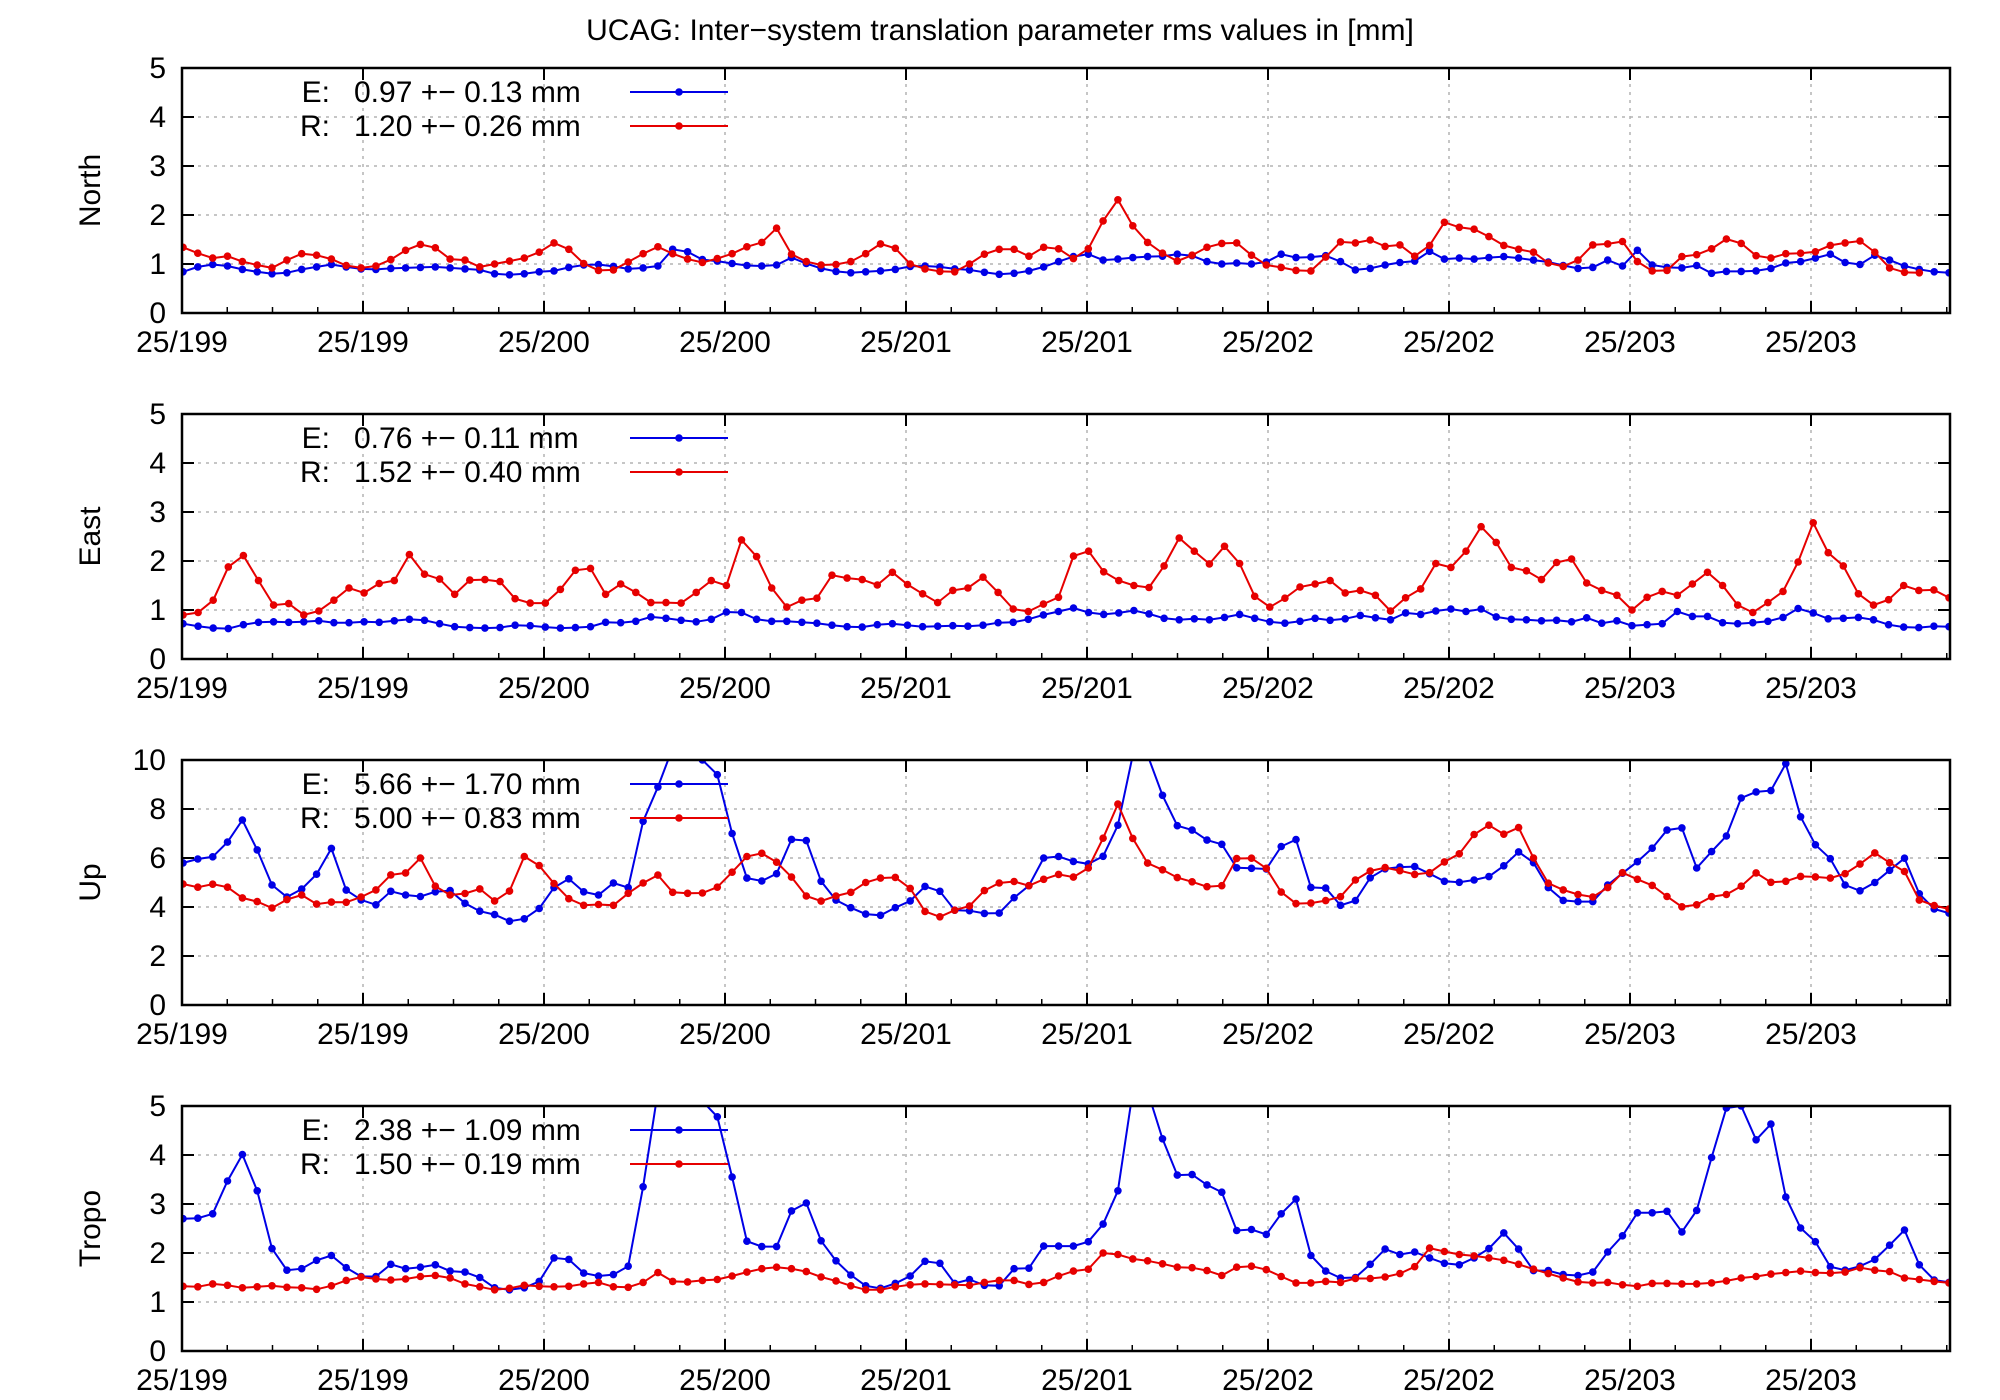 Image resolution: width=2000 pixels, height=1400 pixels. Describe the element at coordinates (467, 126) in the screenshot. I see `legend-text-R: 1.20 +− 0.26 mm` at that location.